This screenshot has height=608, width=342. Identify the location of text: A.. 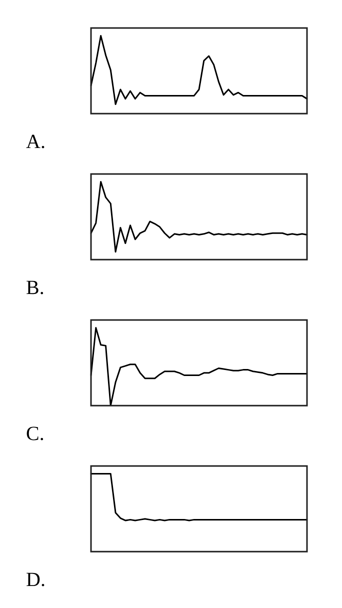
(36, 142).